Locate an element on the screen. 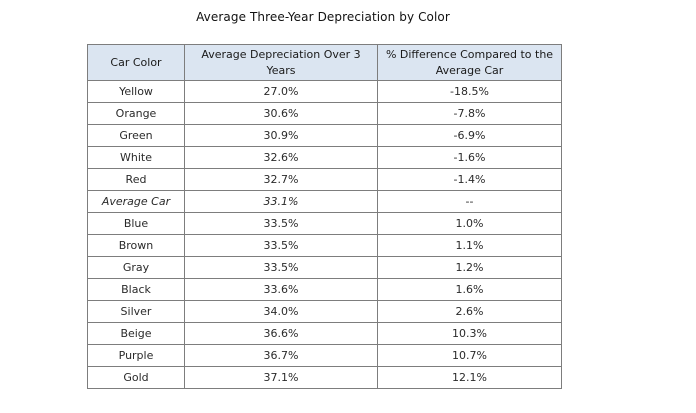 This screenshot has height=413, width=696. cell-car-color: Gold is located at coordinates (136, 377).